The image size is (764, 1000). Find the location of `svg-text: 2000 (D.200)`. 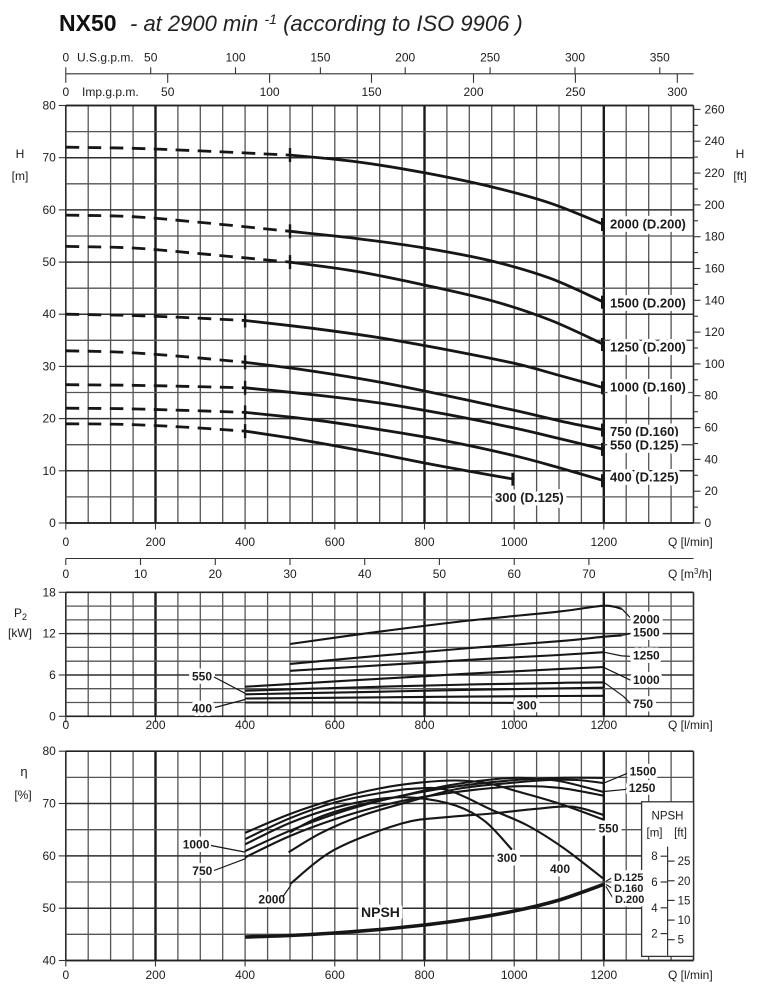

svg-text: 2000 (D.200) is located at coordinates (648, 224).